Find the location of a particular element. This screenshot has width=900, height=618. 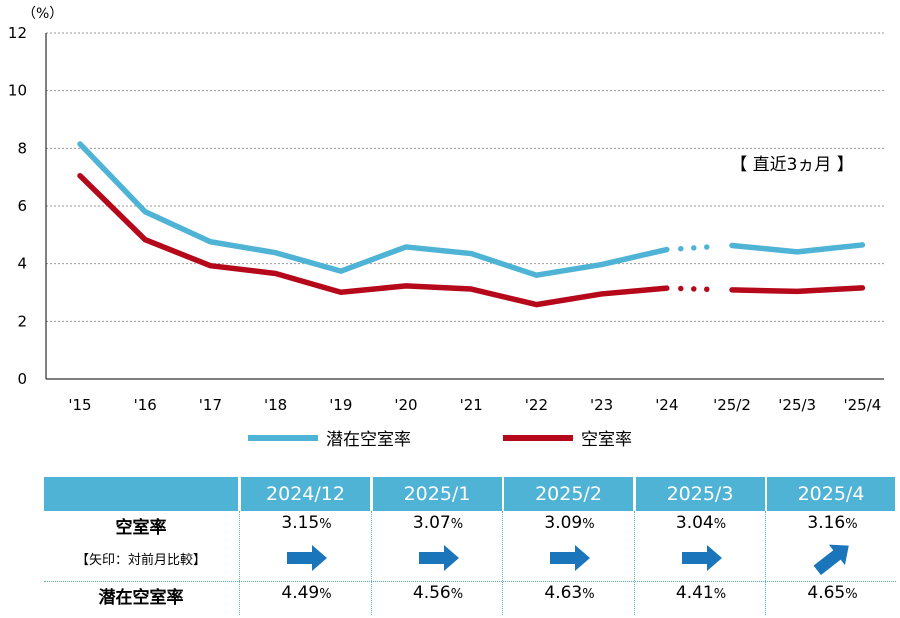

x-tick-label: '22 is located at coordinates (536, 405).